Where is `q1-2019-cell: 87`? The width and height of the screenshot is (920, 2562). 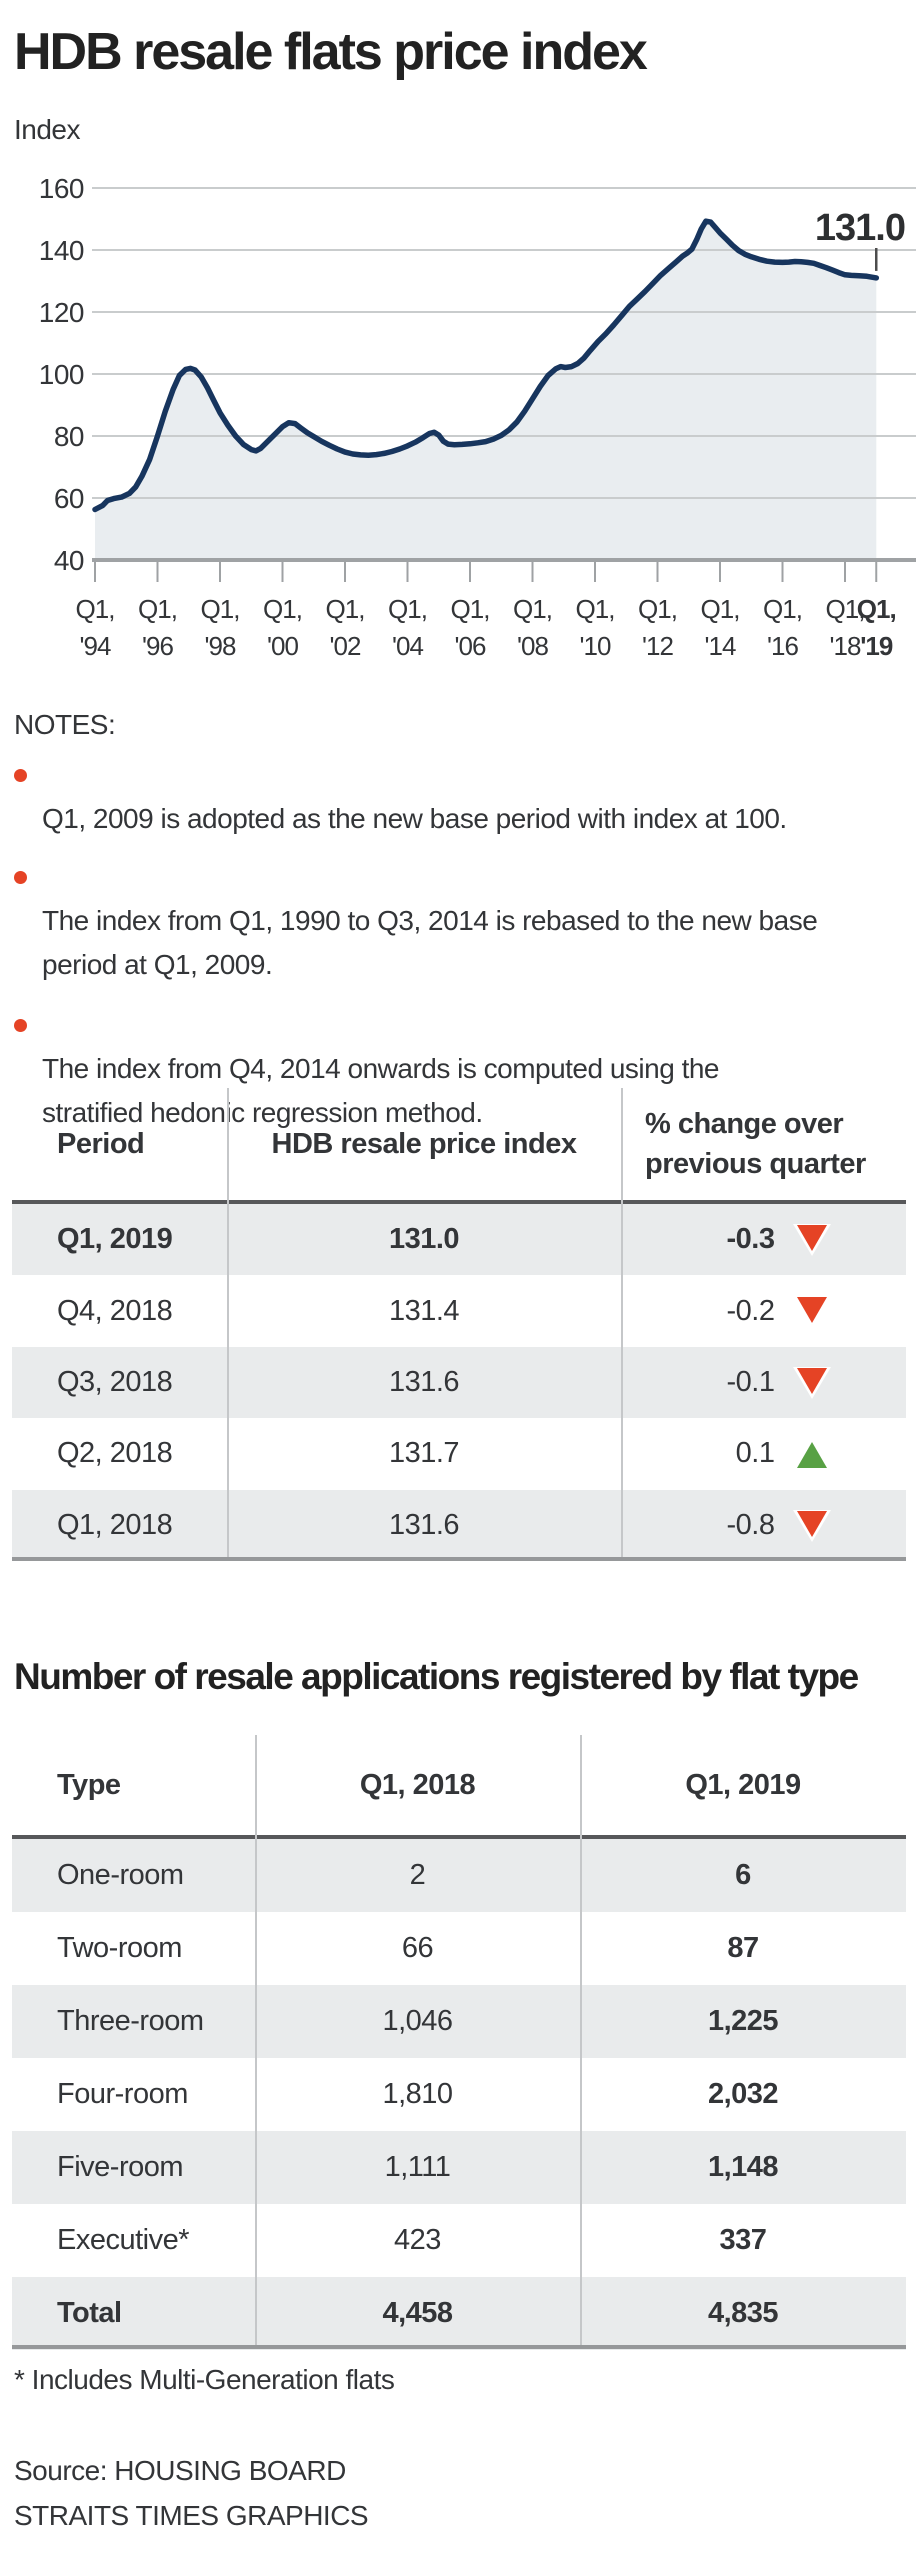 q1-2019-cell: 87 is located at coordinates (743, 1948).